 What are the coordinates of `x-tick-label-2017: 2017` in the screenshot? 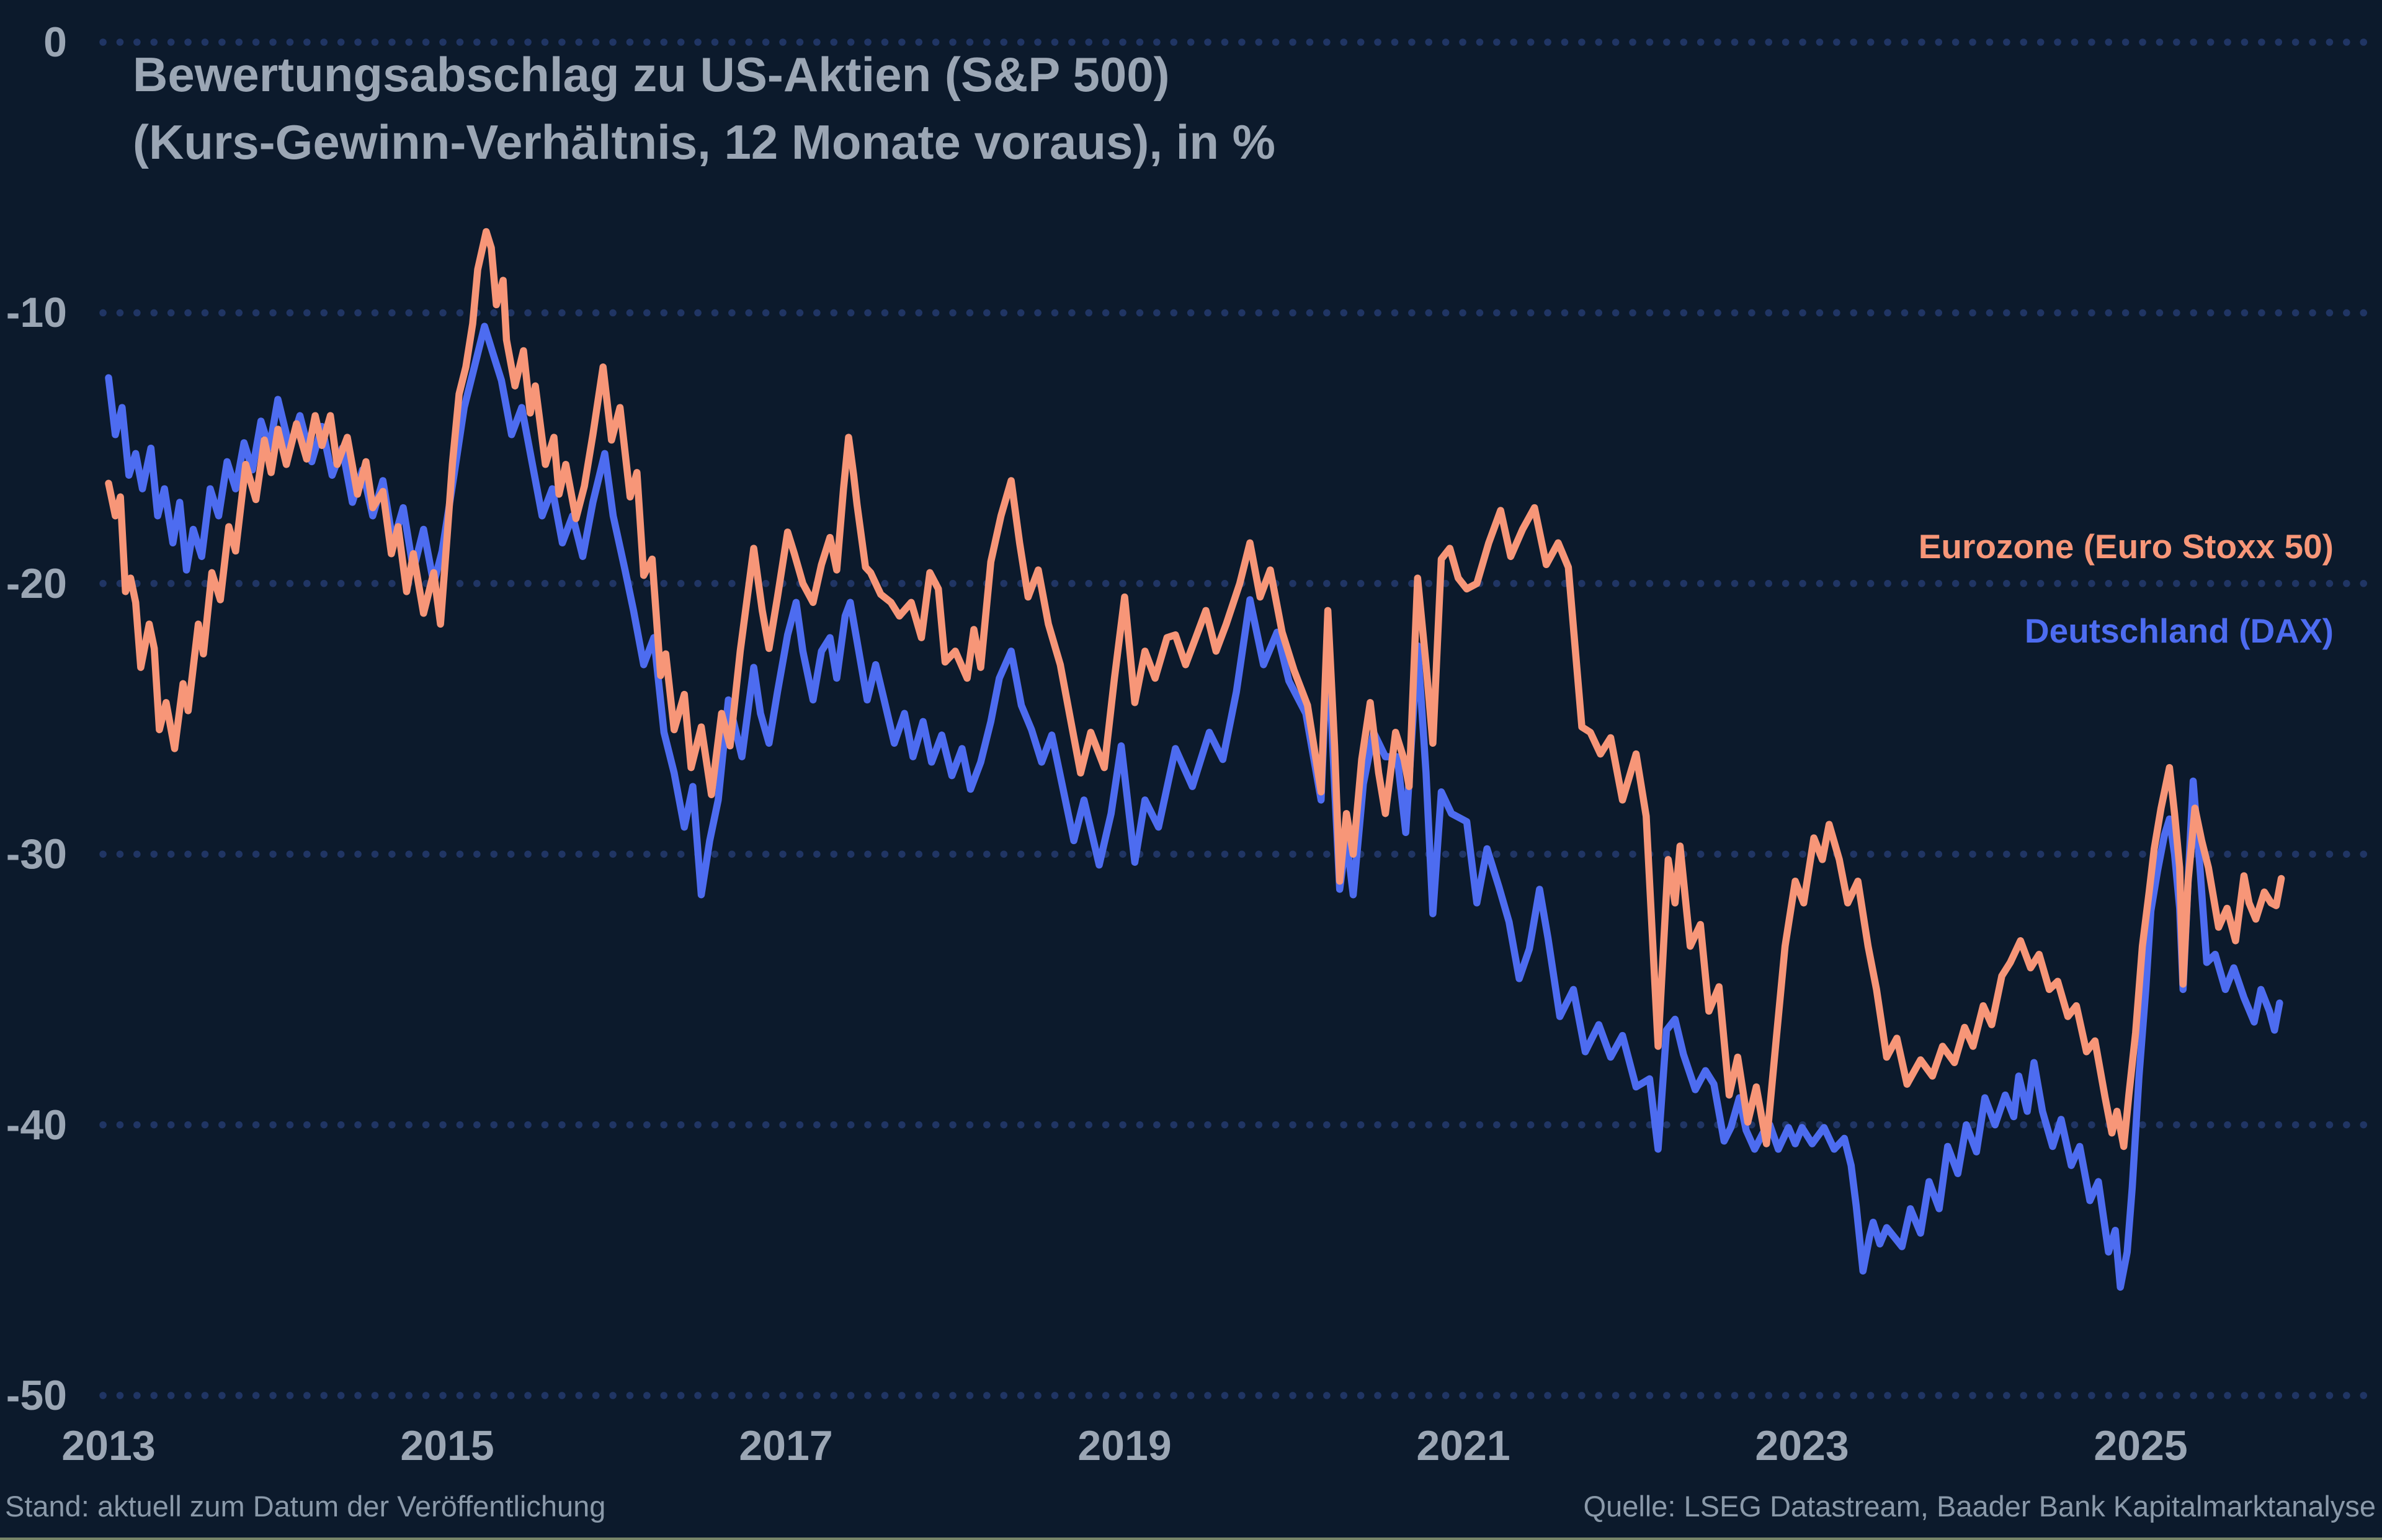 It's located at (786, 1445).